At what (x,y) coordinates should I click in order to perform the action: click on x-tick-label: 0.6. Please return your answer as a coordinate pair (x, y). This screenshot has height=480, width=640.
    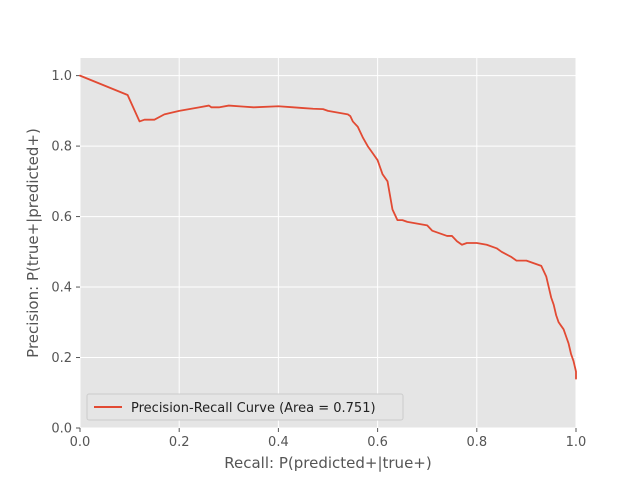
    Looking at the image, I should click on (377, 442).